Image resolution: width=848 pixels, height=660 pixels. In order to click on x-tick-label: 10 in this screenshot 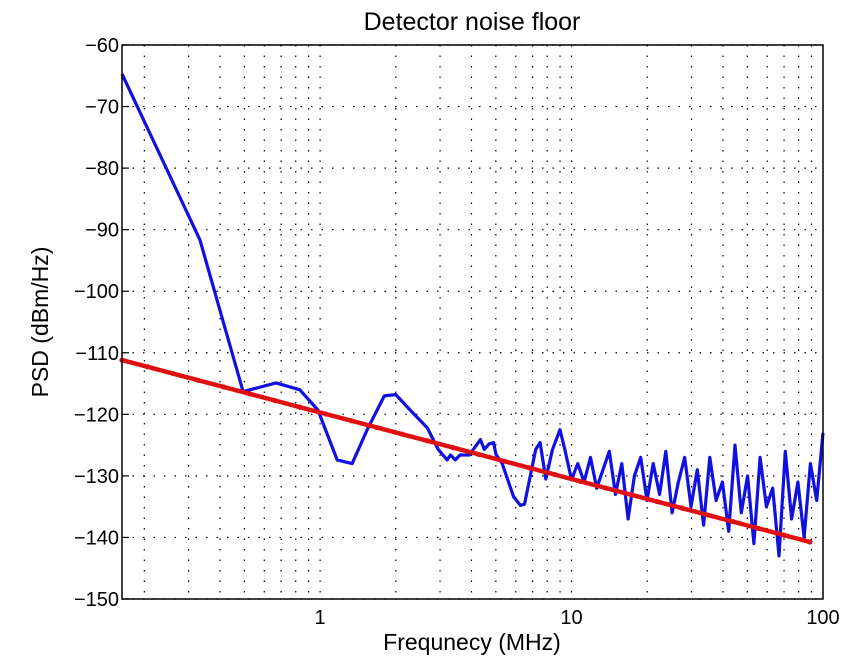, I will do `click(571, 618)`.